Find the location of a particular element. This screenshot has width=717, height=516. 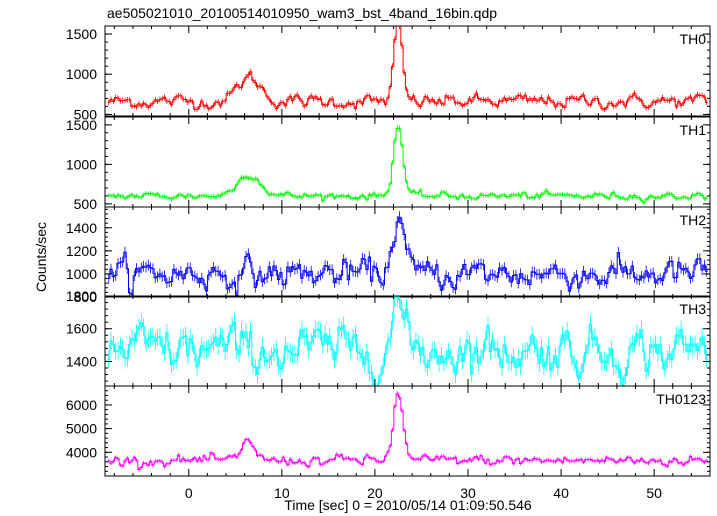

error-bars-th1 is located at coordinates (408, 165).